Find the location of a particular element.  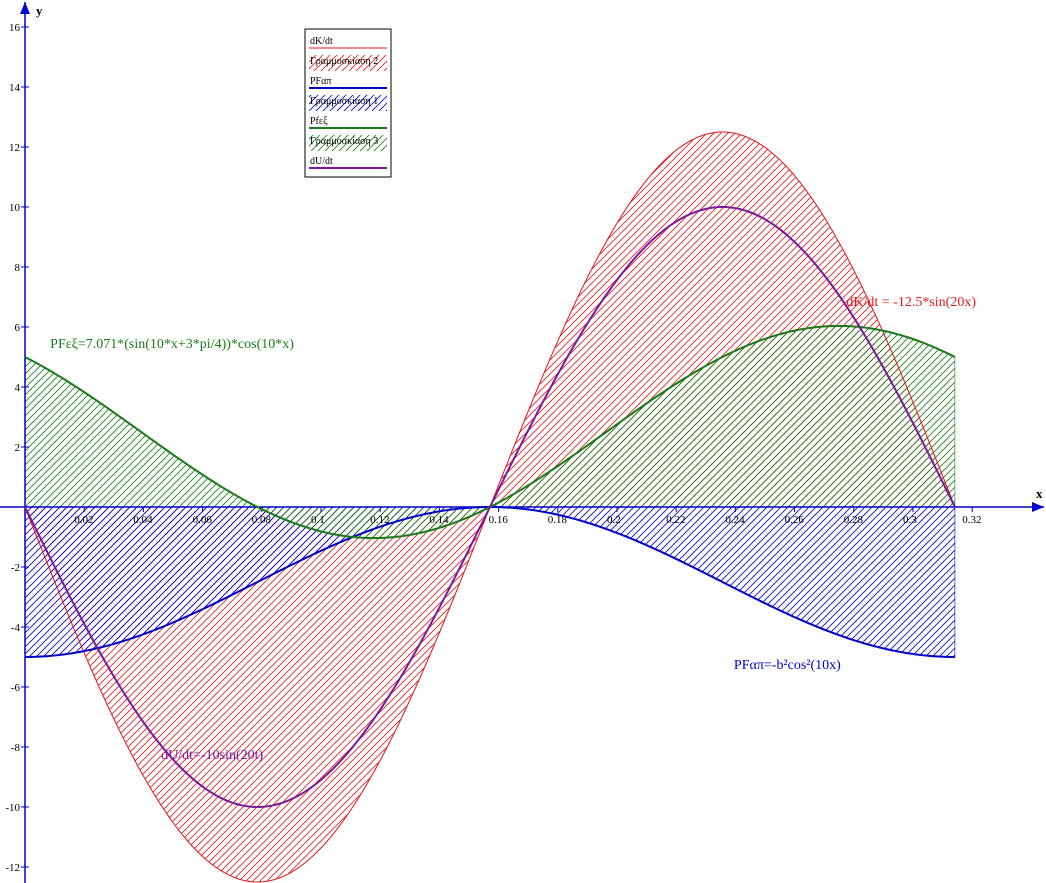

y-tick-label: 10 is located at coordinates (15, 208).